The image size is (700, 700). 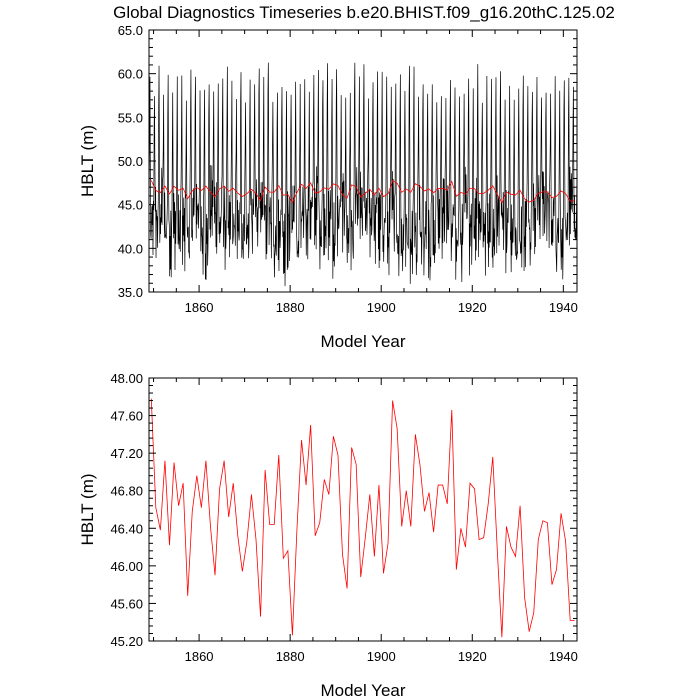 What do you see at coordinates (130, 117) in the screenshot?
I see `y-tick-label: 55.0` at bounding box center [130, 117].